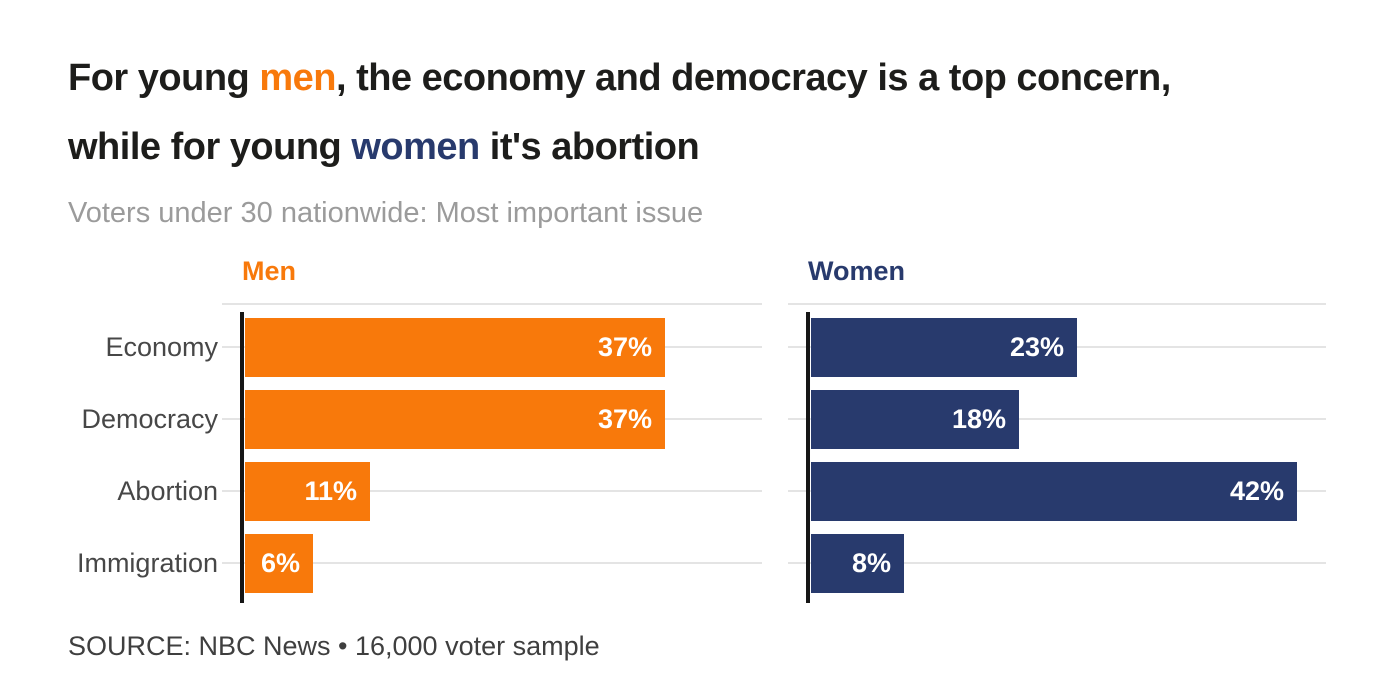 The width and height of the screenshot is (1390, 699). Describe the element at coordinates (297, 78) in the screenshot. I see `headline-highlight-men: men` at that location.